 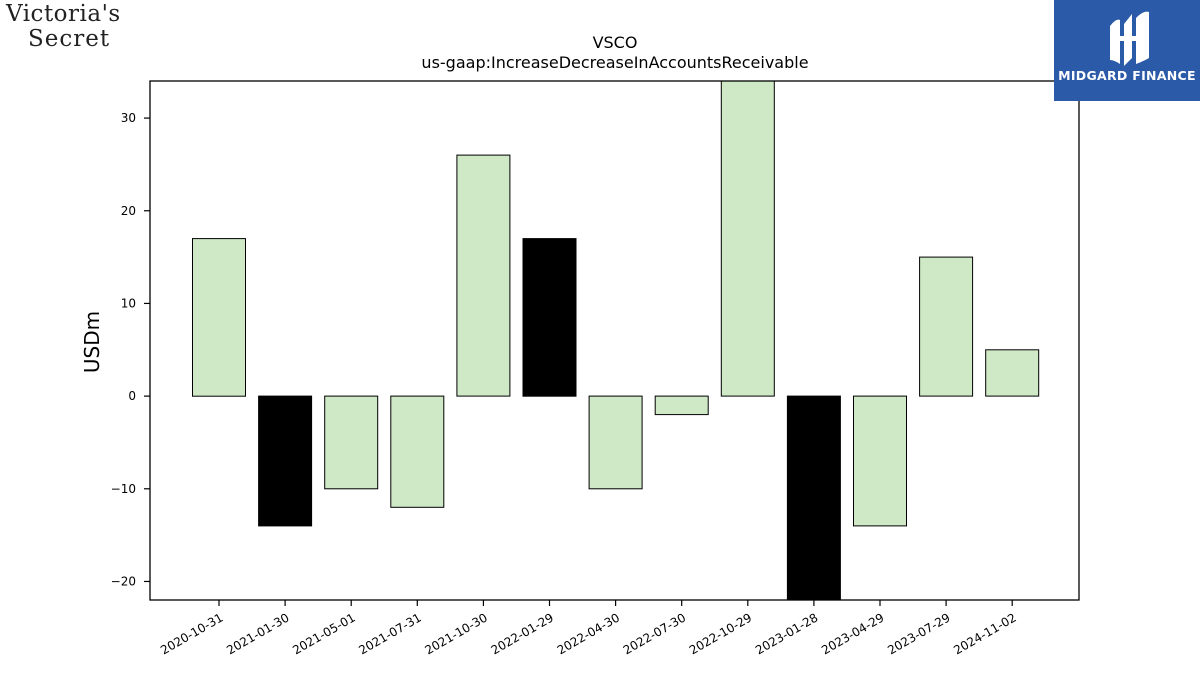 What do you see at coordinates (389, 633) in the screenshot?
I see `x-tick-label: 2021-07-31` at bounding box center [389, 633].